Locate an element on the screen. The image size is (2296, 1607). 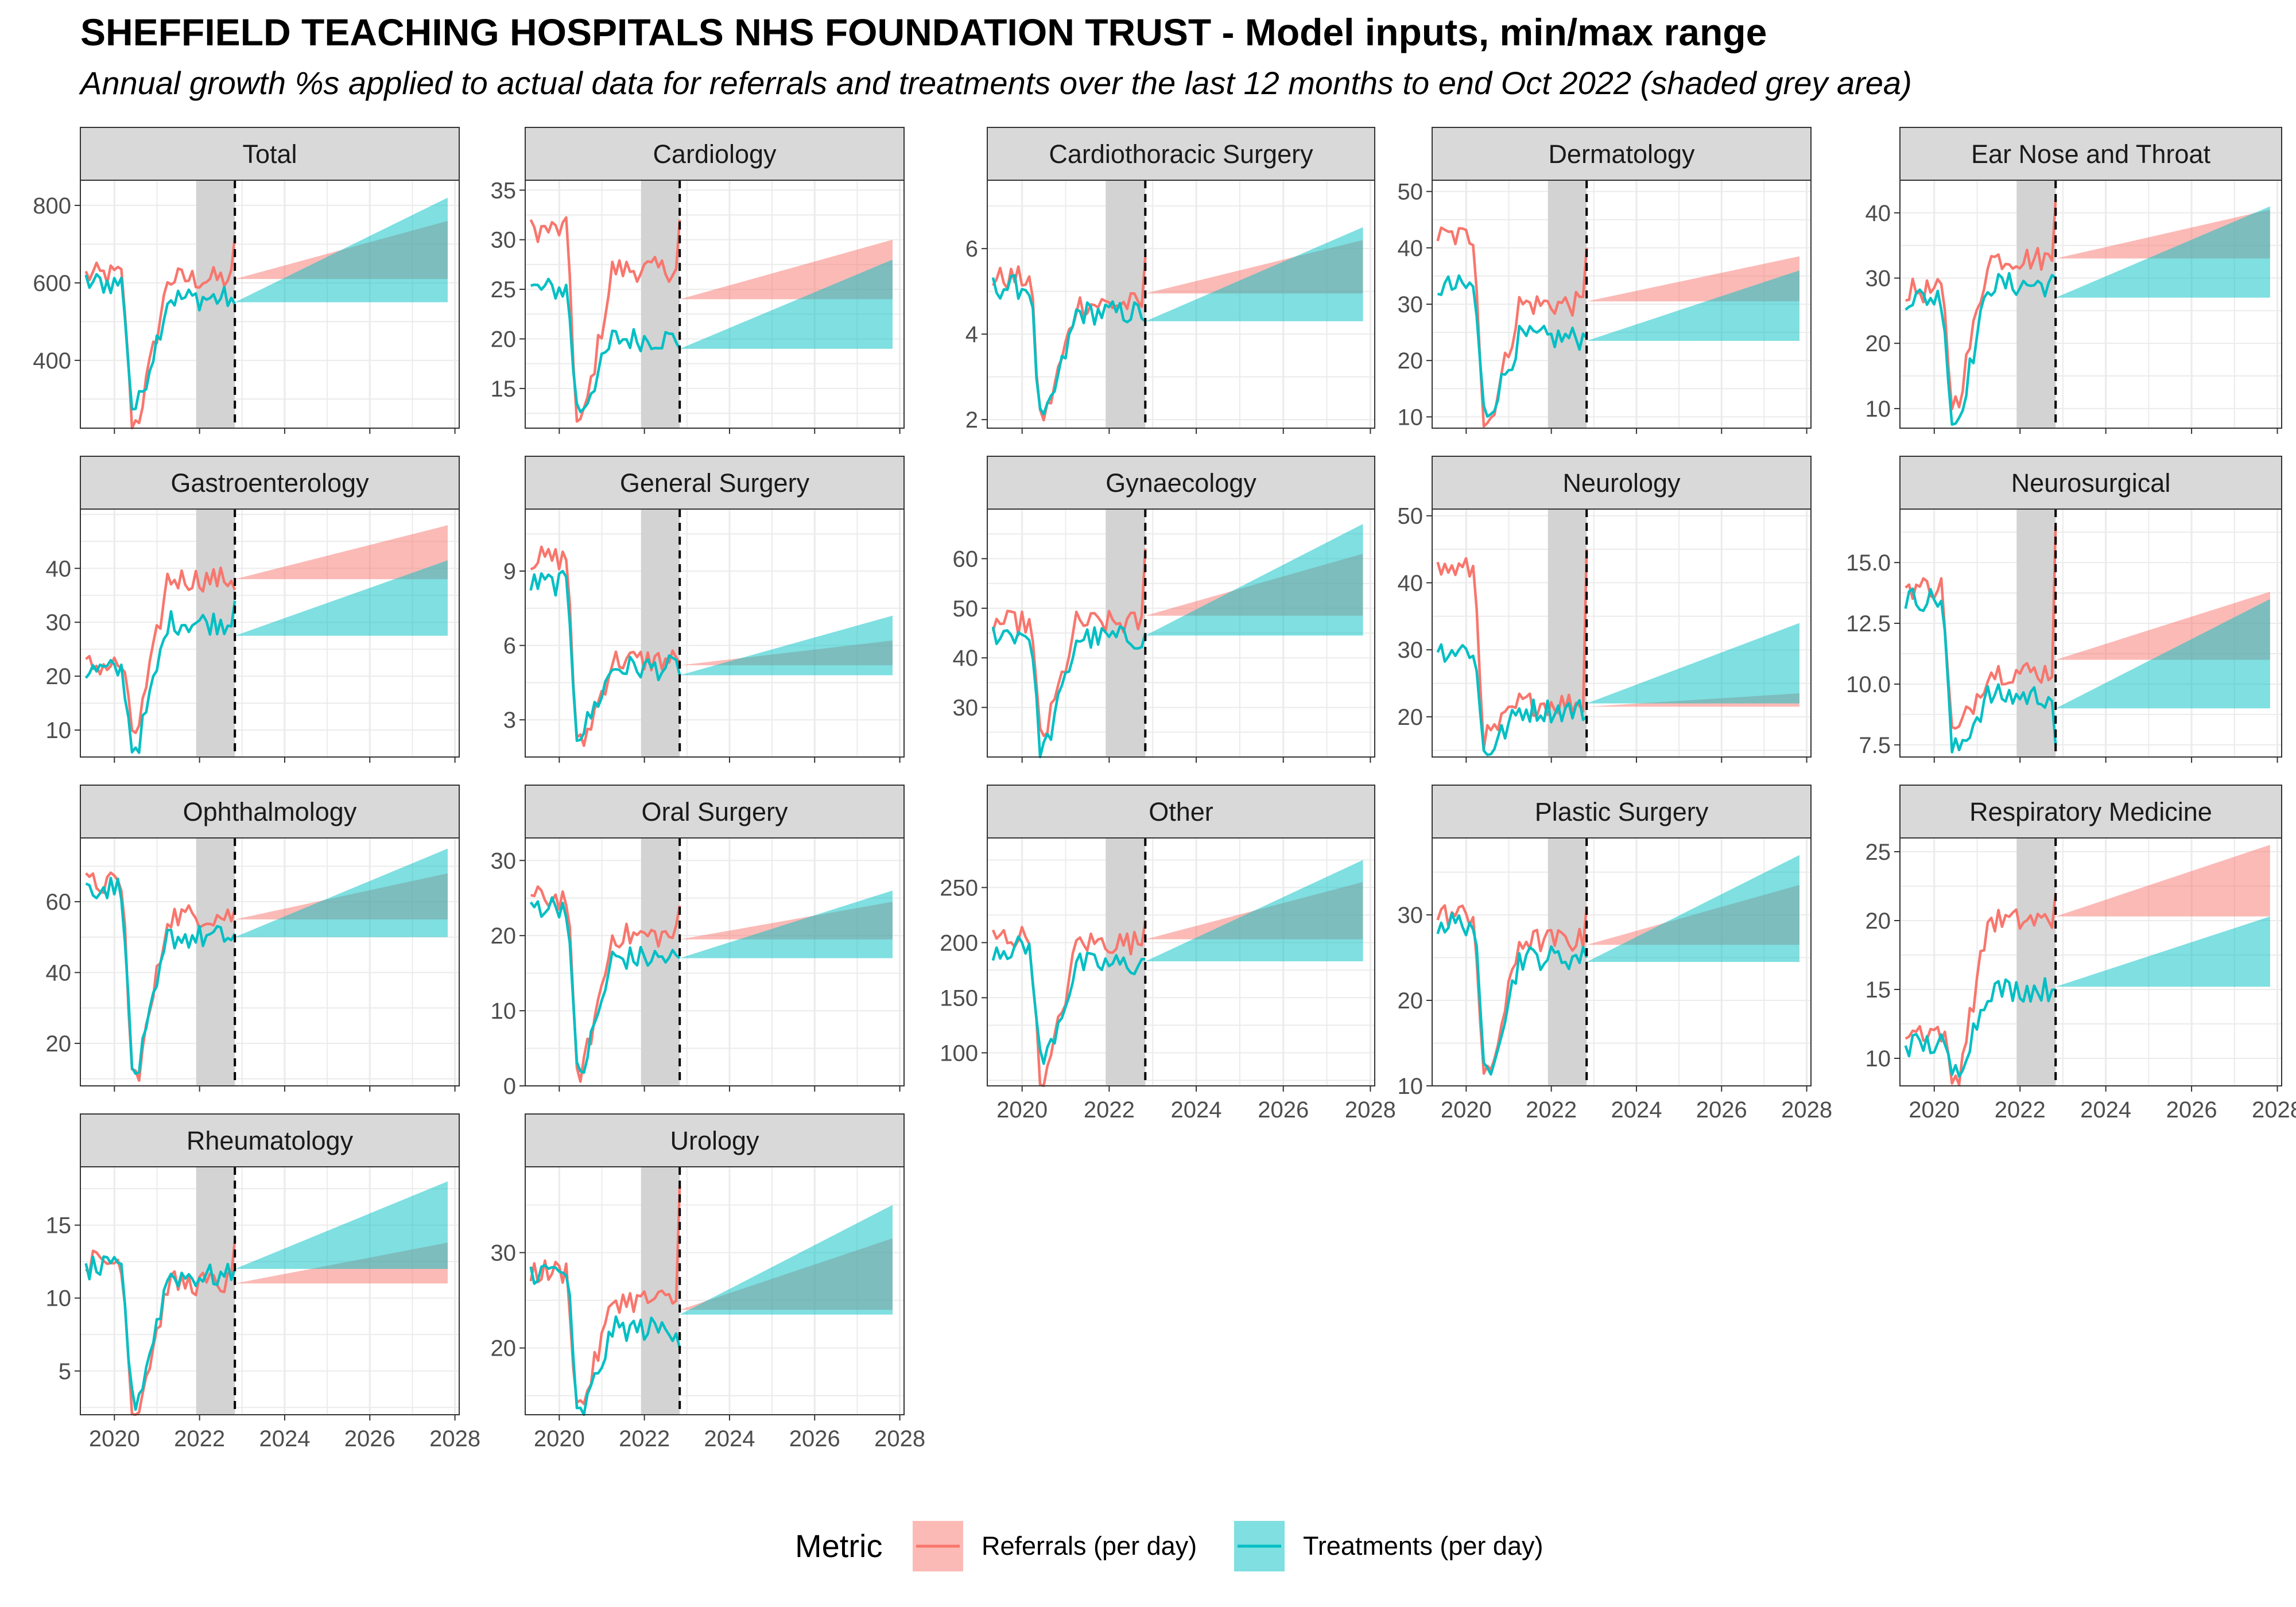
facet-panel: Ophthalmology 20 40 60 is located at coordinates (253, 939).